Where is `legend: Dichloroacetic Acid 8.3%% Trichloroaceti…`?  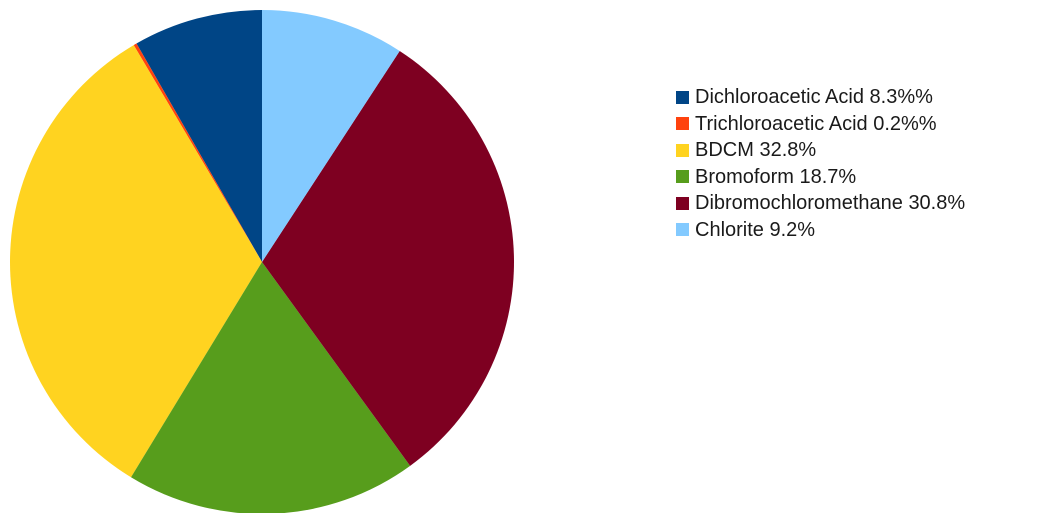 legend: Dichloroacetic Acid 8.3%% Trichloroaceti… is located at coordinates (820, 163).